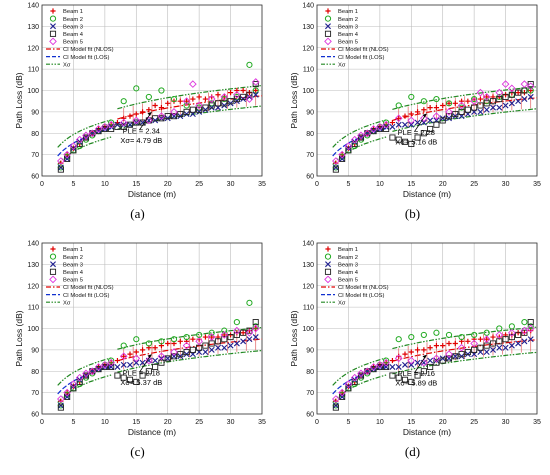 This screenshot has width=550, height=475. What do you see at coordinates (33, 244) in the screenshot?
I see `y-tick-label: 140` at bounding box center [33, 244].